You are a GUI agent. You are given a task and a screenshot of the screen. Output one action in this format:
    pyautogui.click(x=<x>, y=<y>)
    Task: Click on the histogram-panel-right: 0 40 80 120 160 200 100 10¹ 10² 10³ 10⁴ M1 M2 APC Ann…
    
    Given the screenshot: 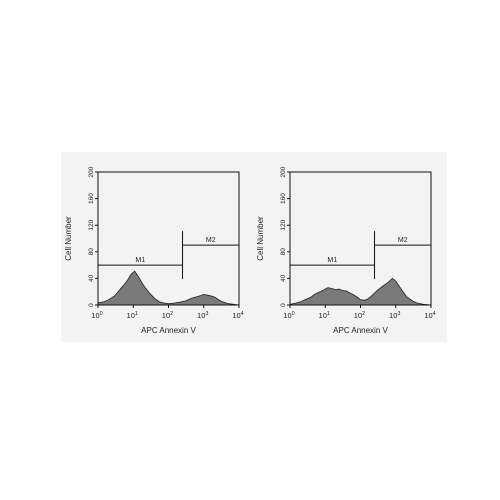 What is the action you would take?
    pyautogui.click(x=350, y=247)
    